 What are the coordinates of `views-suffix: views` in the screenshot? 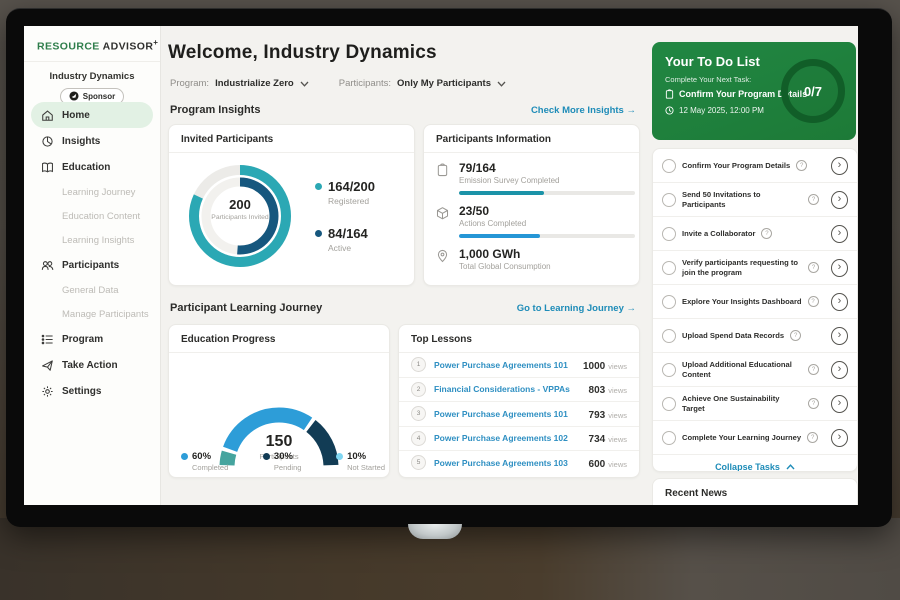 It's located at (617, 440).